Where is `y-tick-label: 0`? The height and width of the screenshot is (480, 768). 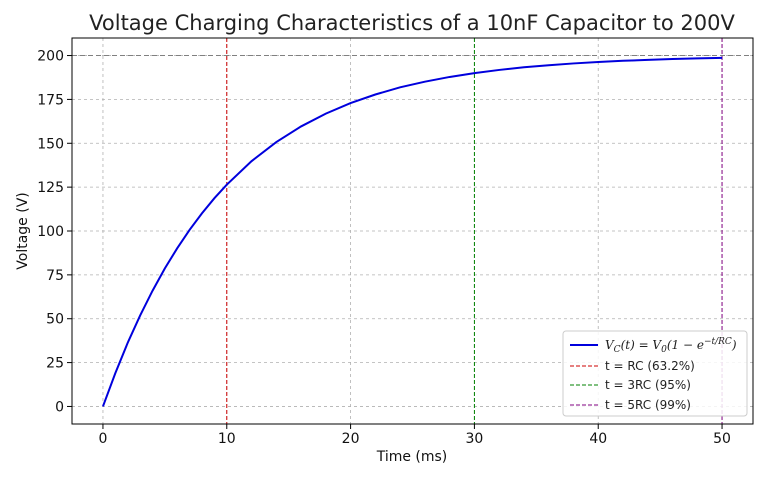
y-tick-label: 0 is located at coordinates (59, 407).